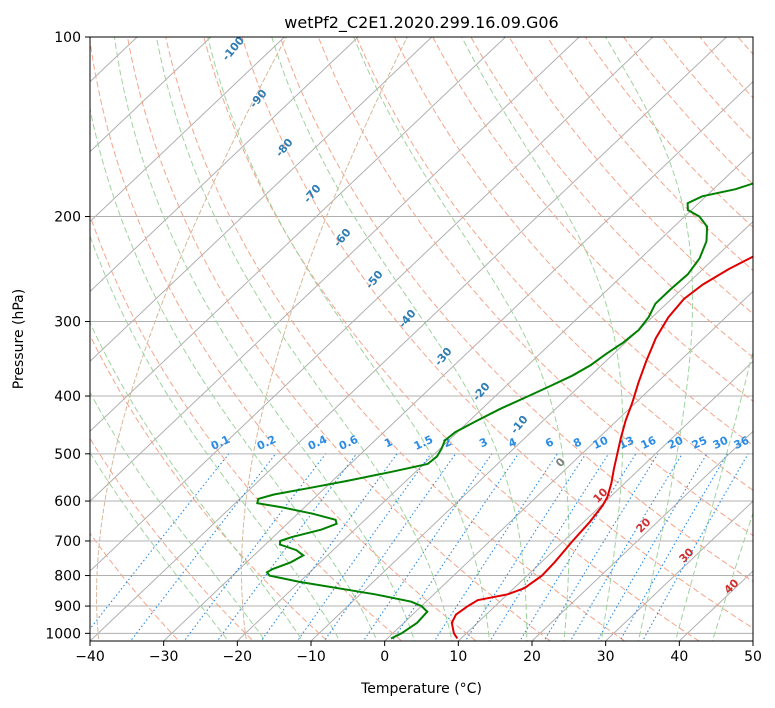 Image resolution: width=775 pixels, height=708 pixels. Describe the element at coordinates (67, 607) in the screenshot. I see `y-tick-label: 900` at that location.